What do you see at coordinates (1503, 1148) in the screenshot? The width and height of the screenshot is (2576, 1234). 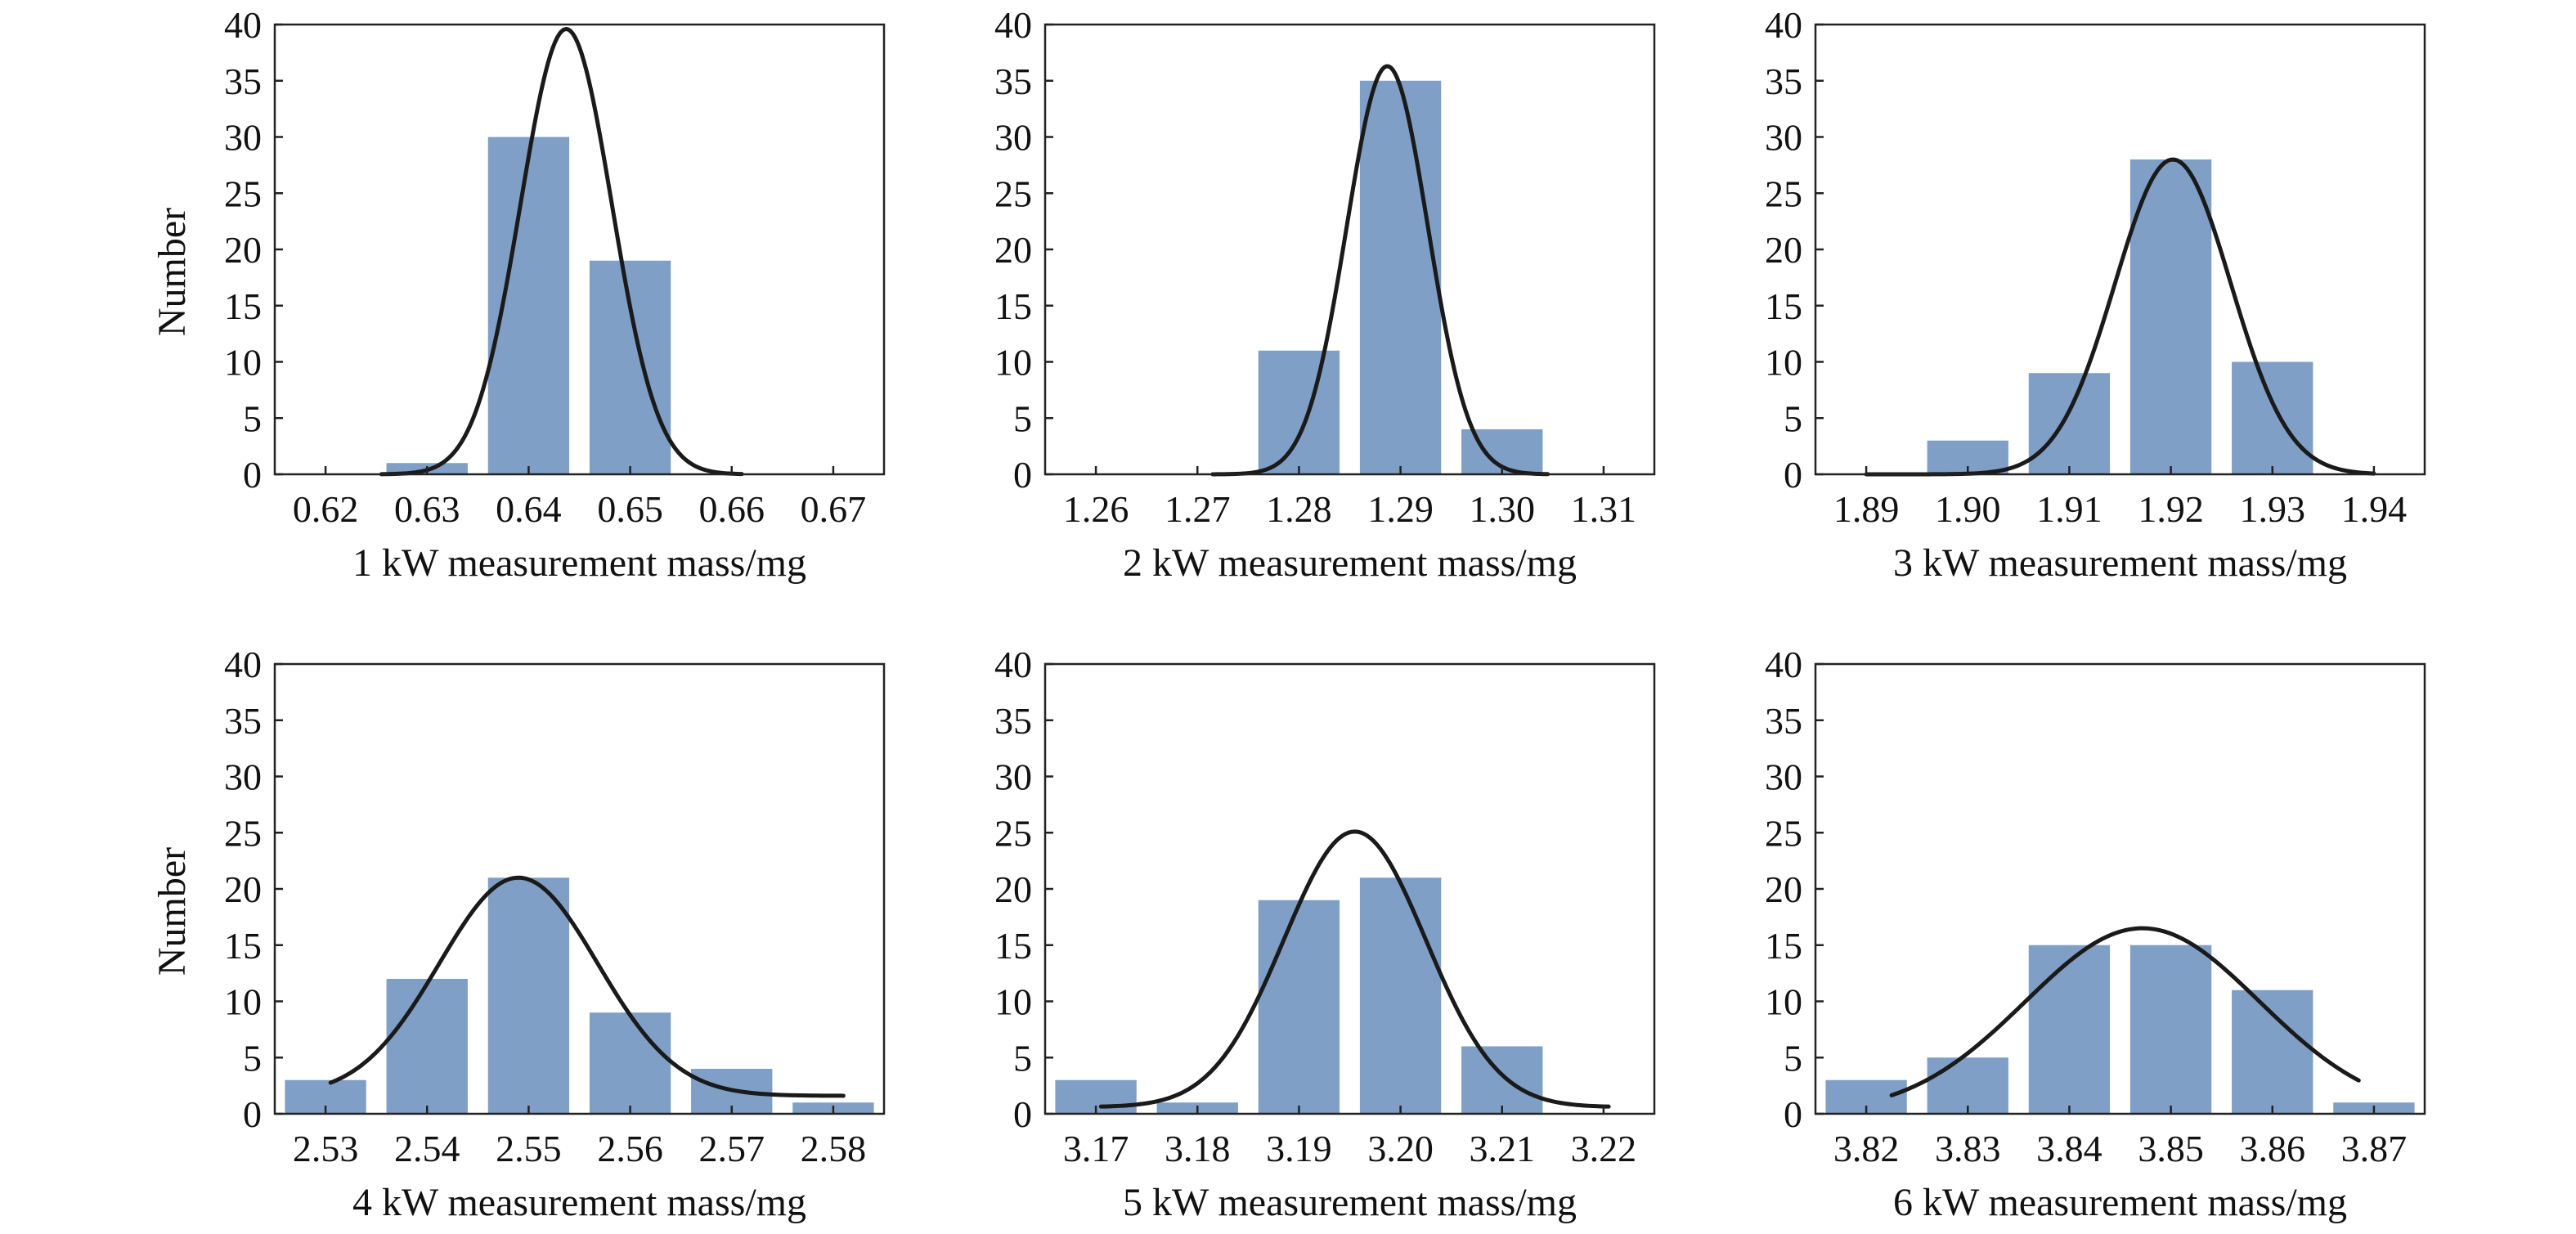 I see `x-tick-label: 3.21` at bounding box center [1503, 1148].